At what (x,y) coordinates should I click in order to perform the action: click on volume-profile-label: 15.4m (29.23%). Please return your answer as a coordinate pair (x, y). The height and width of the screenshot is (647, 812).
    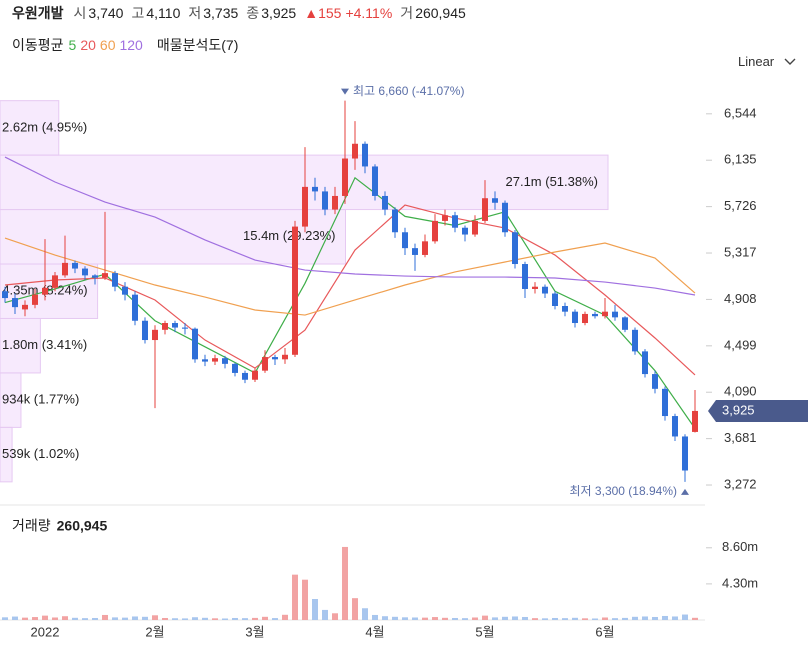
    Looking at the image, I should click on (289, 235).